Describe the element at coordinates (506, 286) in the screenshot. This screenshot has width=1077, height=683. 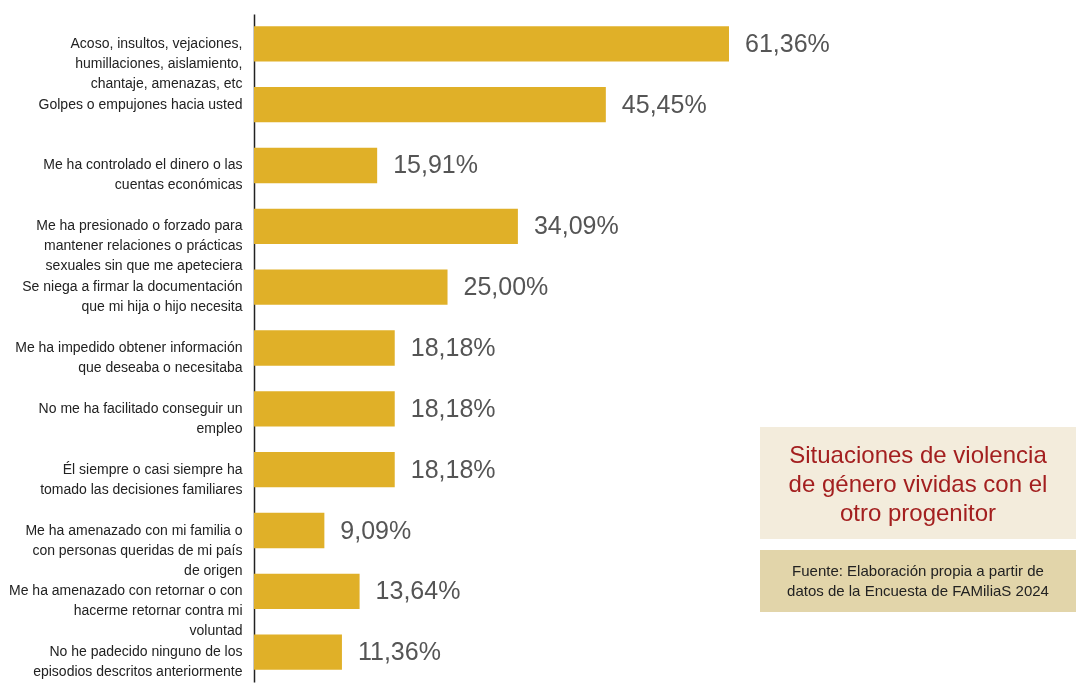
I see `data-label: 25,00%` at that location.